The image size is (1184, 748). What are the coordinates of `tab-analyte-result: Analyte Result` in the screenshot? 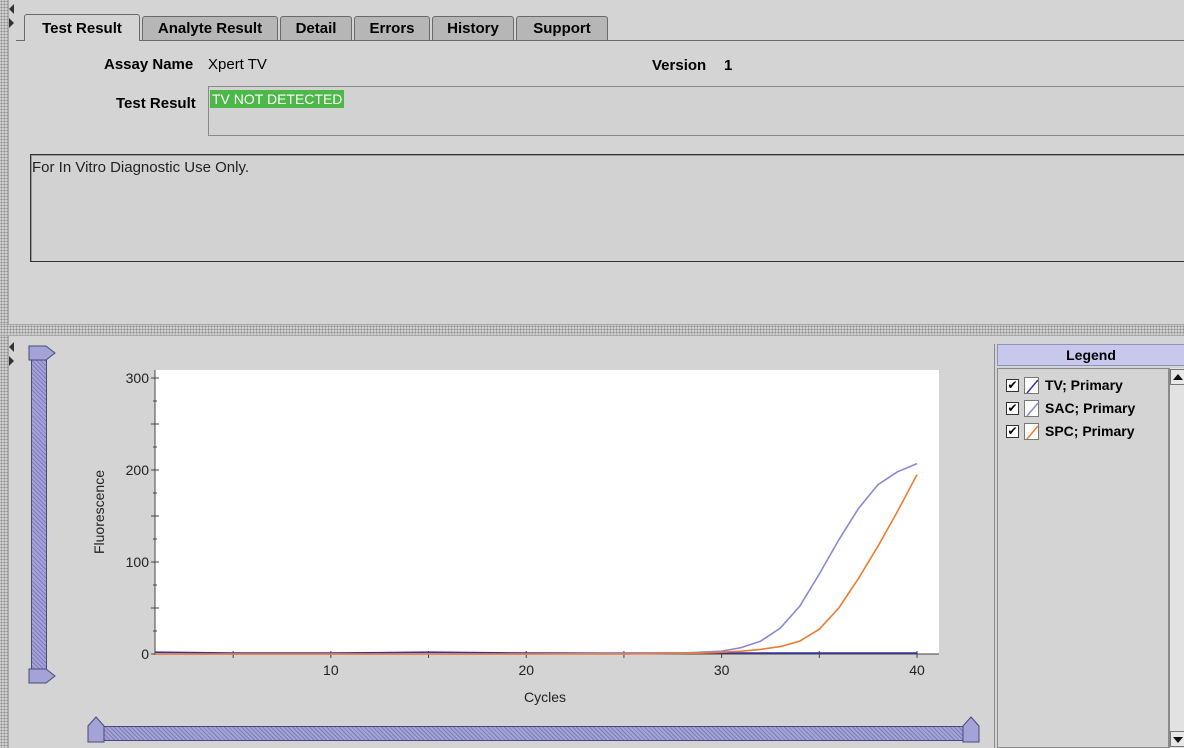 It's located at (210, 28).